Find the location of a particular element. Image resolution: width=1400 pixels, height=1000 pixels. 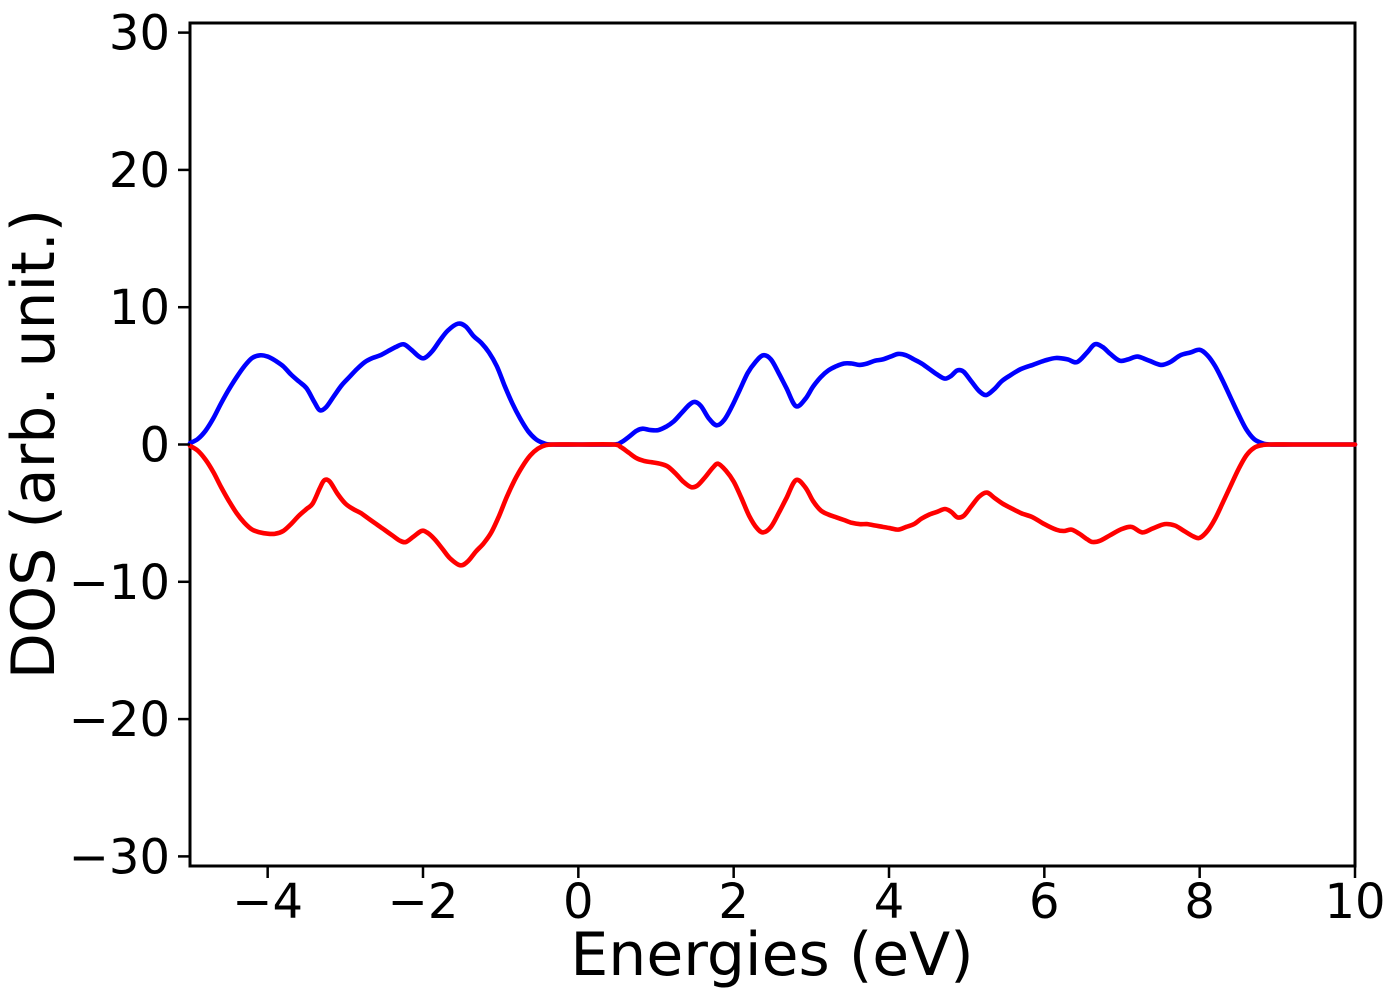

x-tick-label: 4 is located at coordinates (889, 902).